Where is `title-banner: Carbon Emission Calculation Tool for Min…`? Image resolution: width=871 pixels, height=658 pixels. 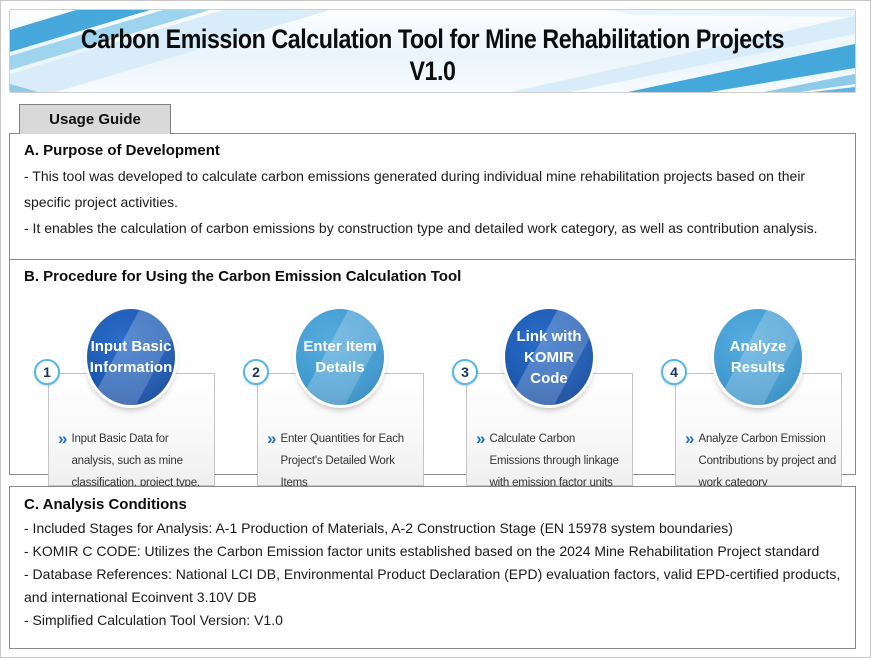
title-banner: Carbon Emission Calculation Tool for Min… is located at coordinates (432, 51).